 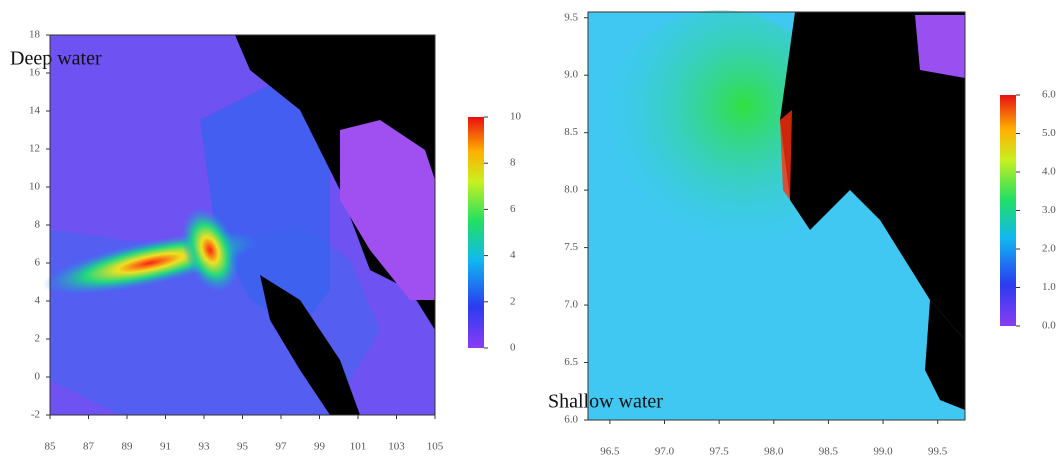 What do you see at coordinates (205, 447) in the screenshot?
I see `x-tick-label: 93` at bounding box center [205, 447].